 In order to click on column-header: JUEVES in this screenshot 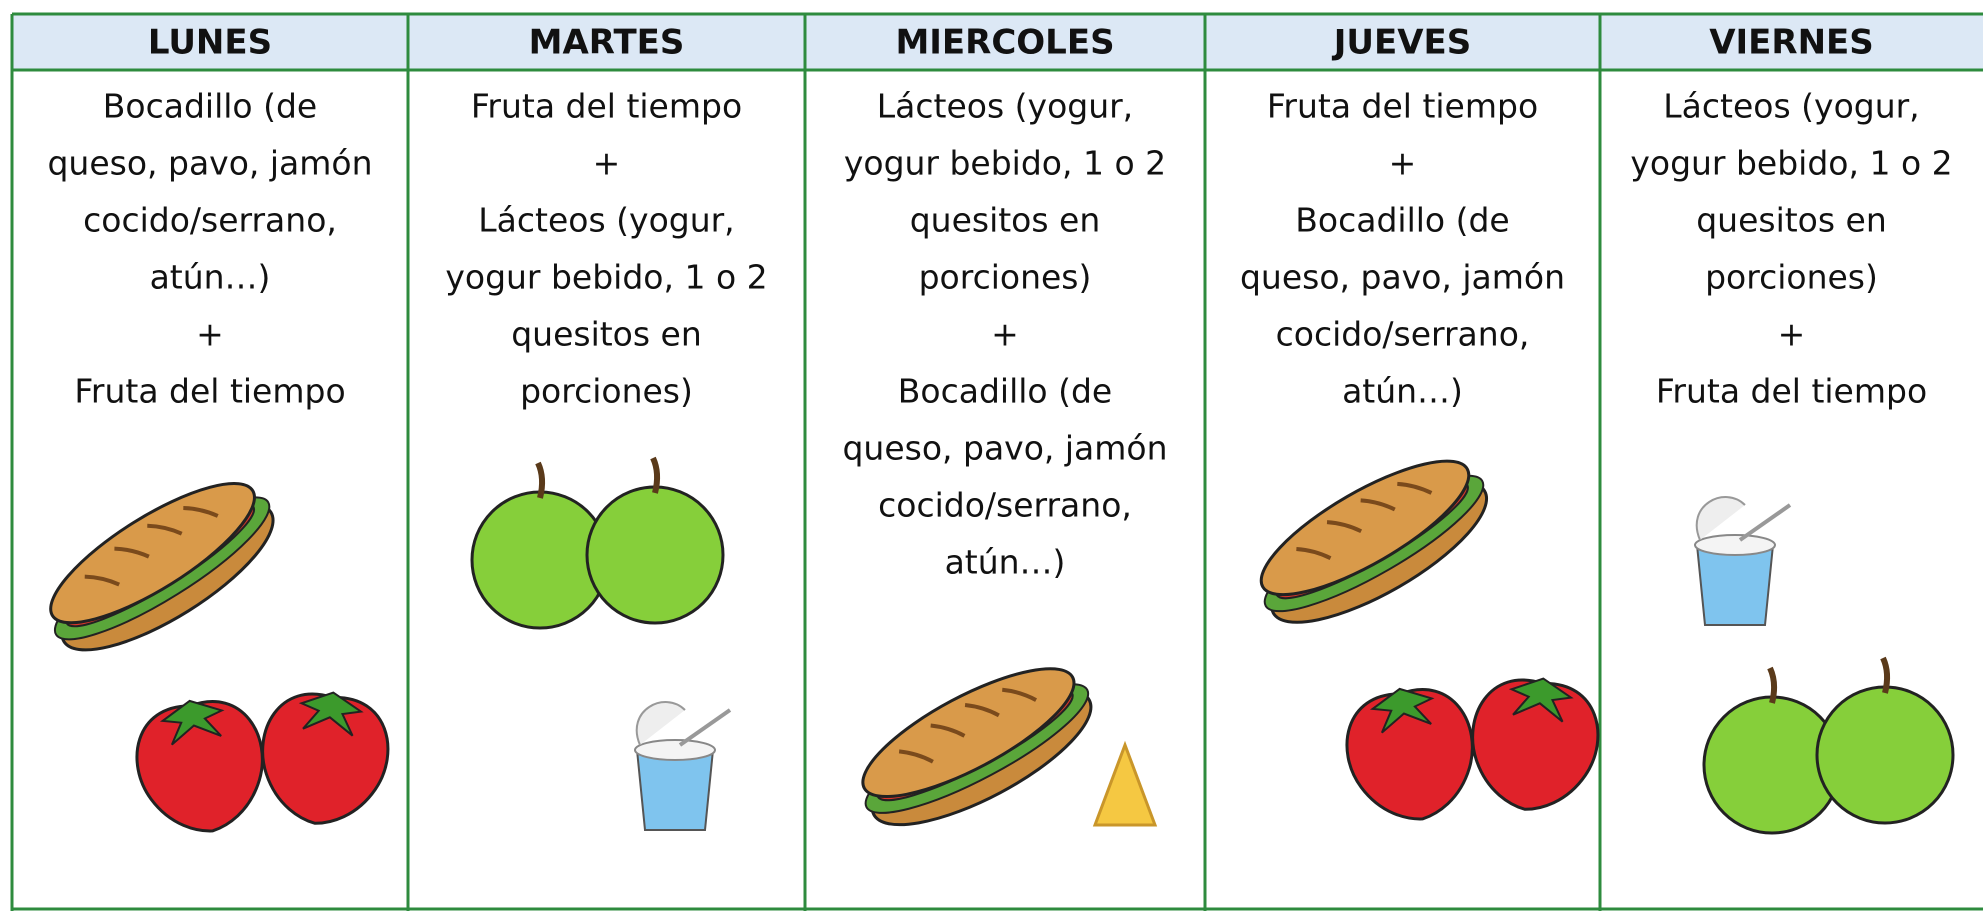, I will do `click(1402, 43)`.